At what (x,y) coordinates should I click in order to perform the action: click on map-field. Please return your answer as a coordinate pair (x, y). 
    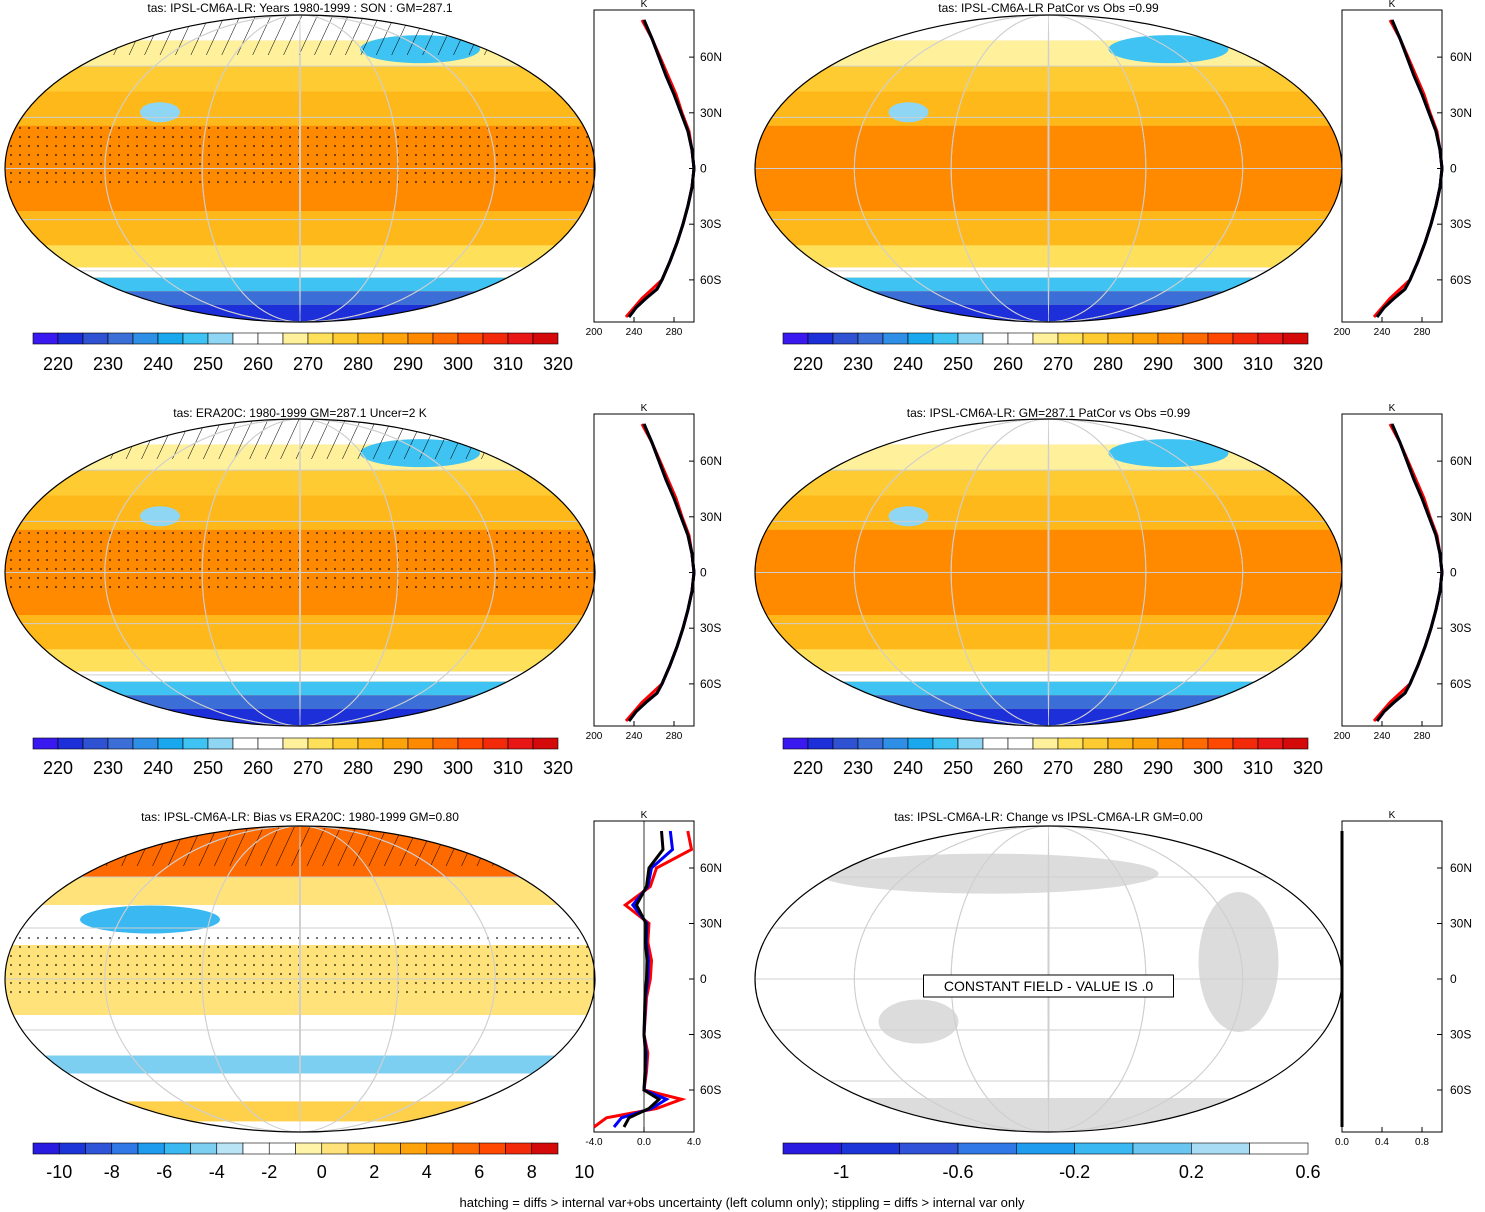
    Looking at the image, I should click on (300, 979).